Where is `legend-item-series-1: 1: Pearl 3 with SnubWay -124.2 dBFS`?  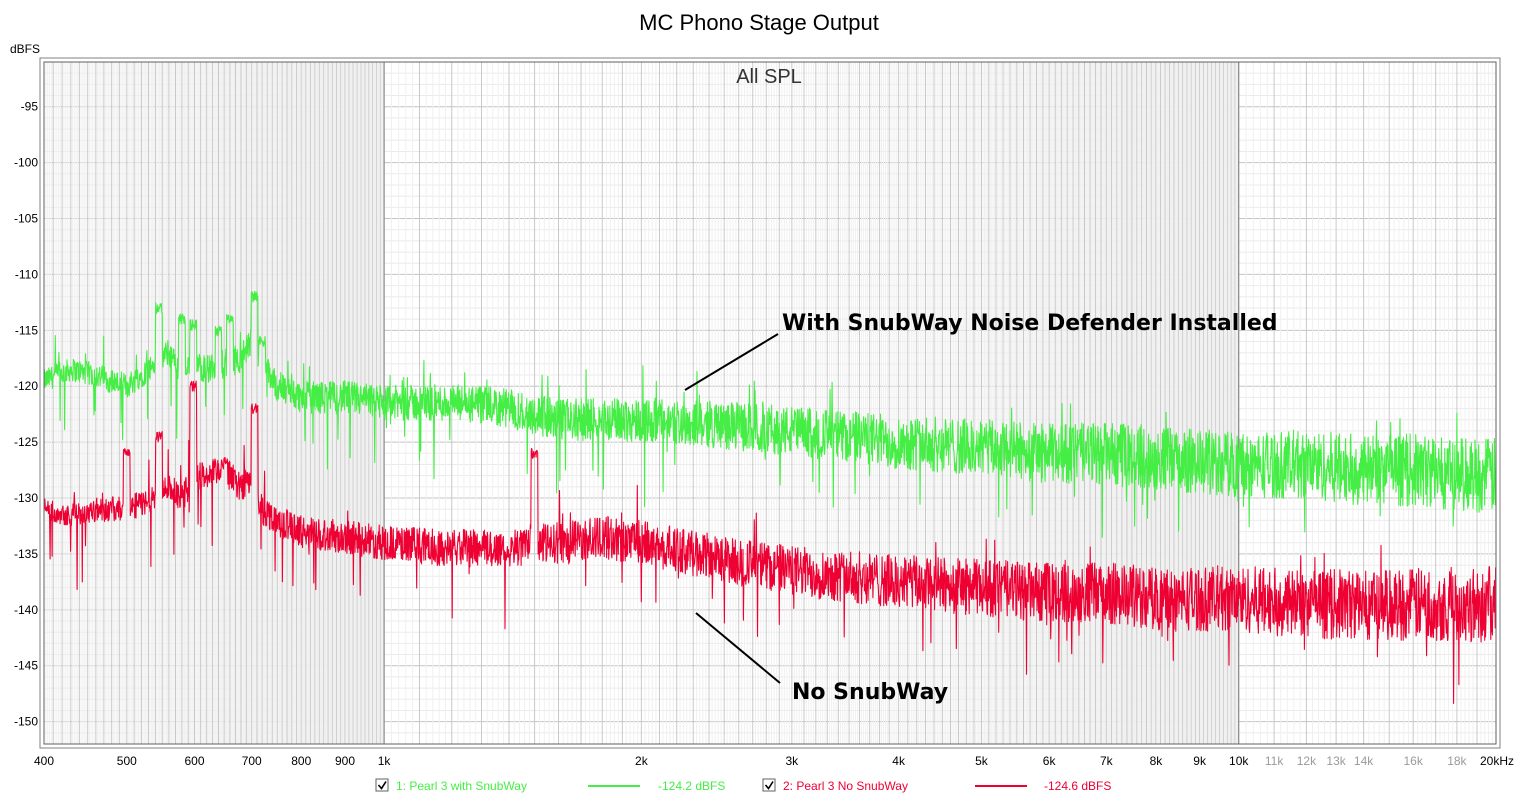
legend-item-series-1: 1: Pearl 3 with SnubWay -124.2 dBFS is located at coordinates (550, 785).